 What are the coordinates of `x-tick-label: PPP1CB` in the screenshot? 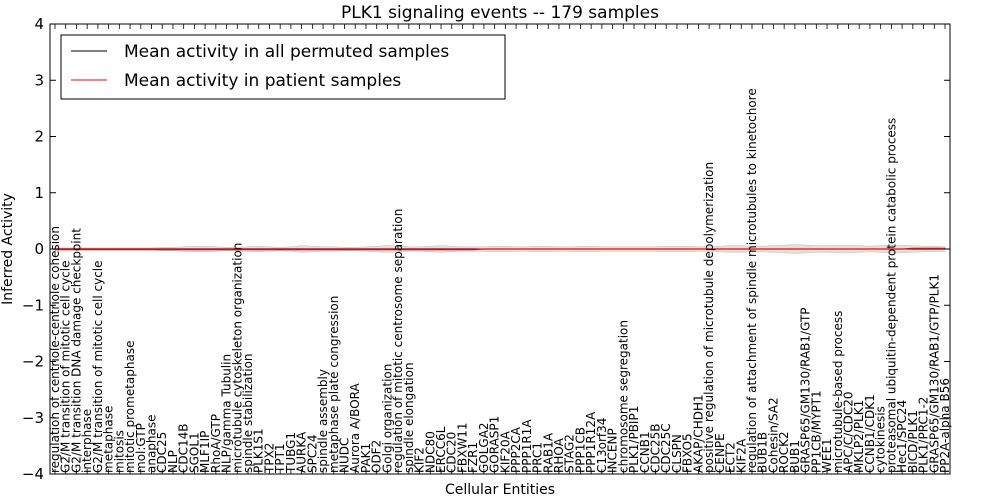 It's located at (580, 450).